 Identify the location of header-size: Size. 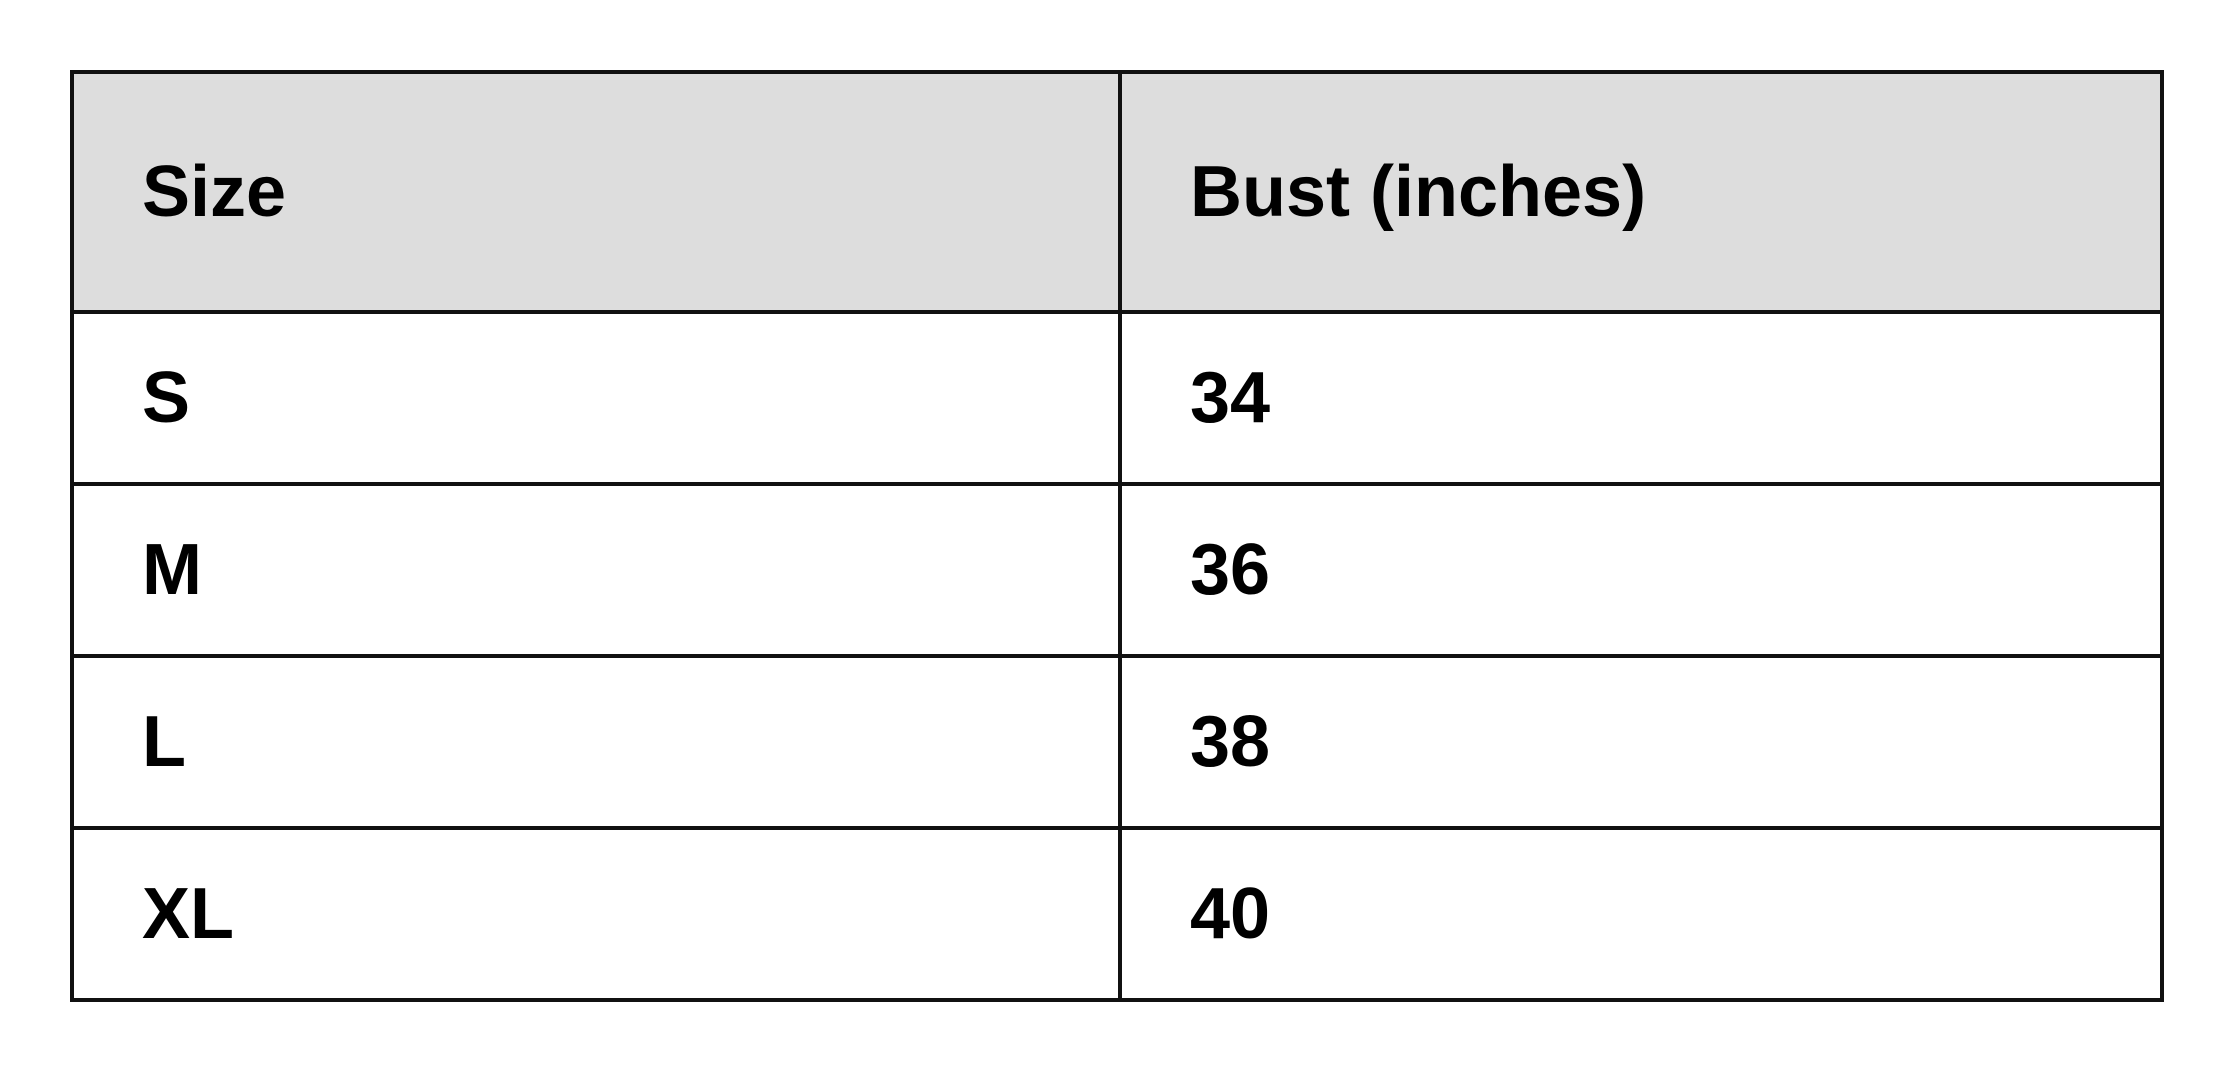
(596, 192).